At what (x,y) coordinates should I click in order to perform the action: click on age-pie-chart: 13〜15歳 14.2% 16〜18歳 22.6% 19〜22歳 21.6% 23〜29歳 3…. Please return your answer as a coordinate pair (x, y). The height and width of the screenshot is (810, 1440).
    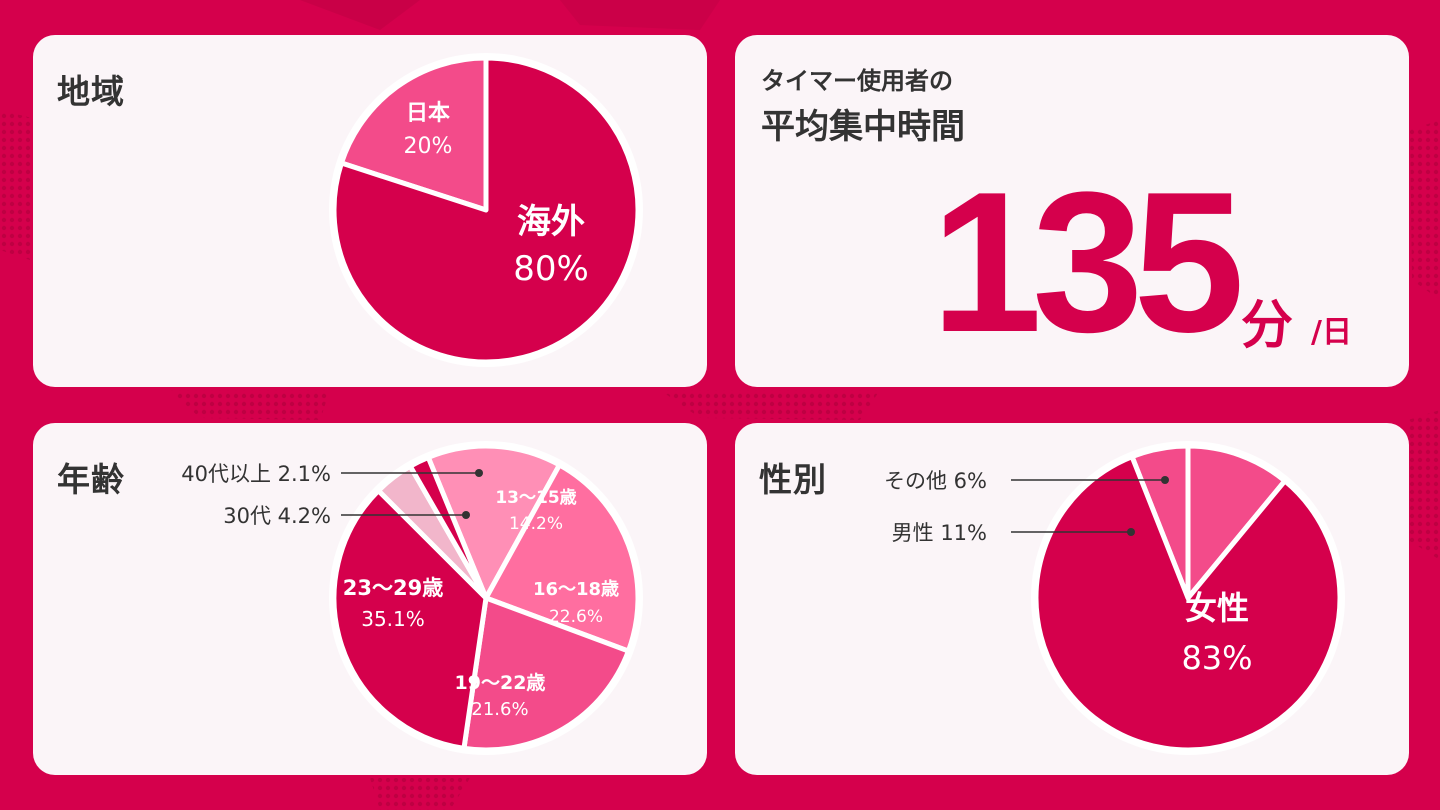
    Looking at the image, I should click on (412, 598).